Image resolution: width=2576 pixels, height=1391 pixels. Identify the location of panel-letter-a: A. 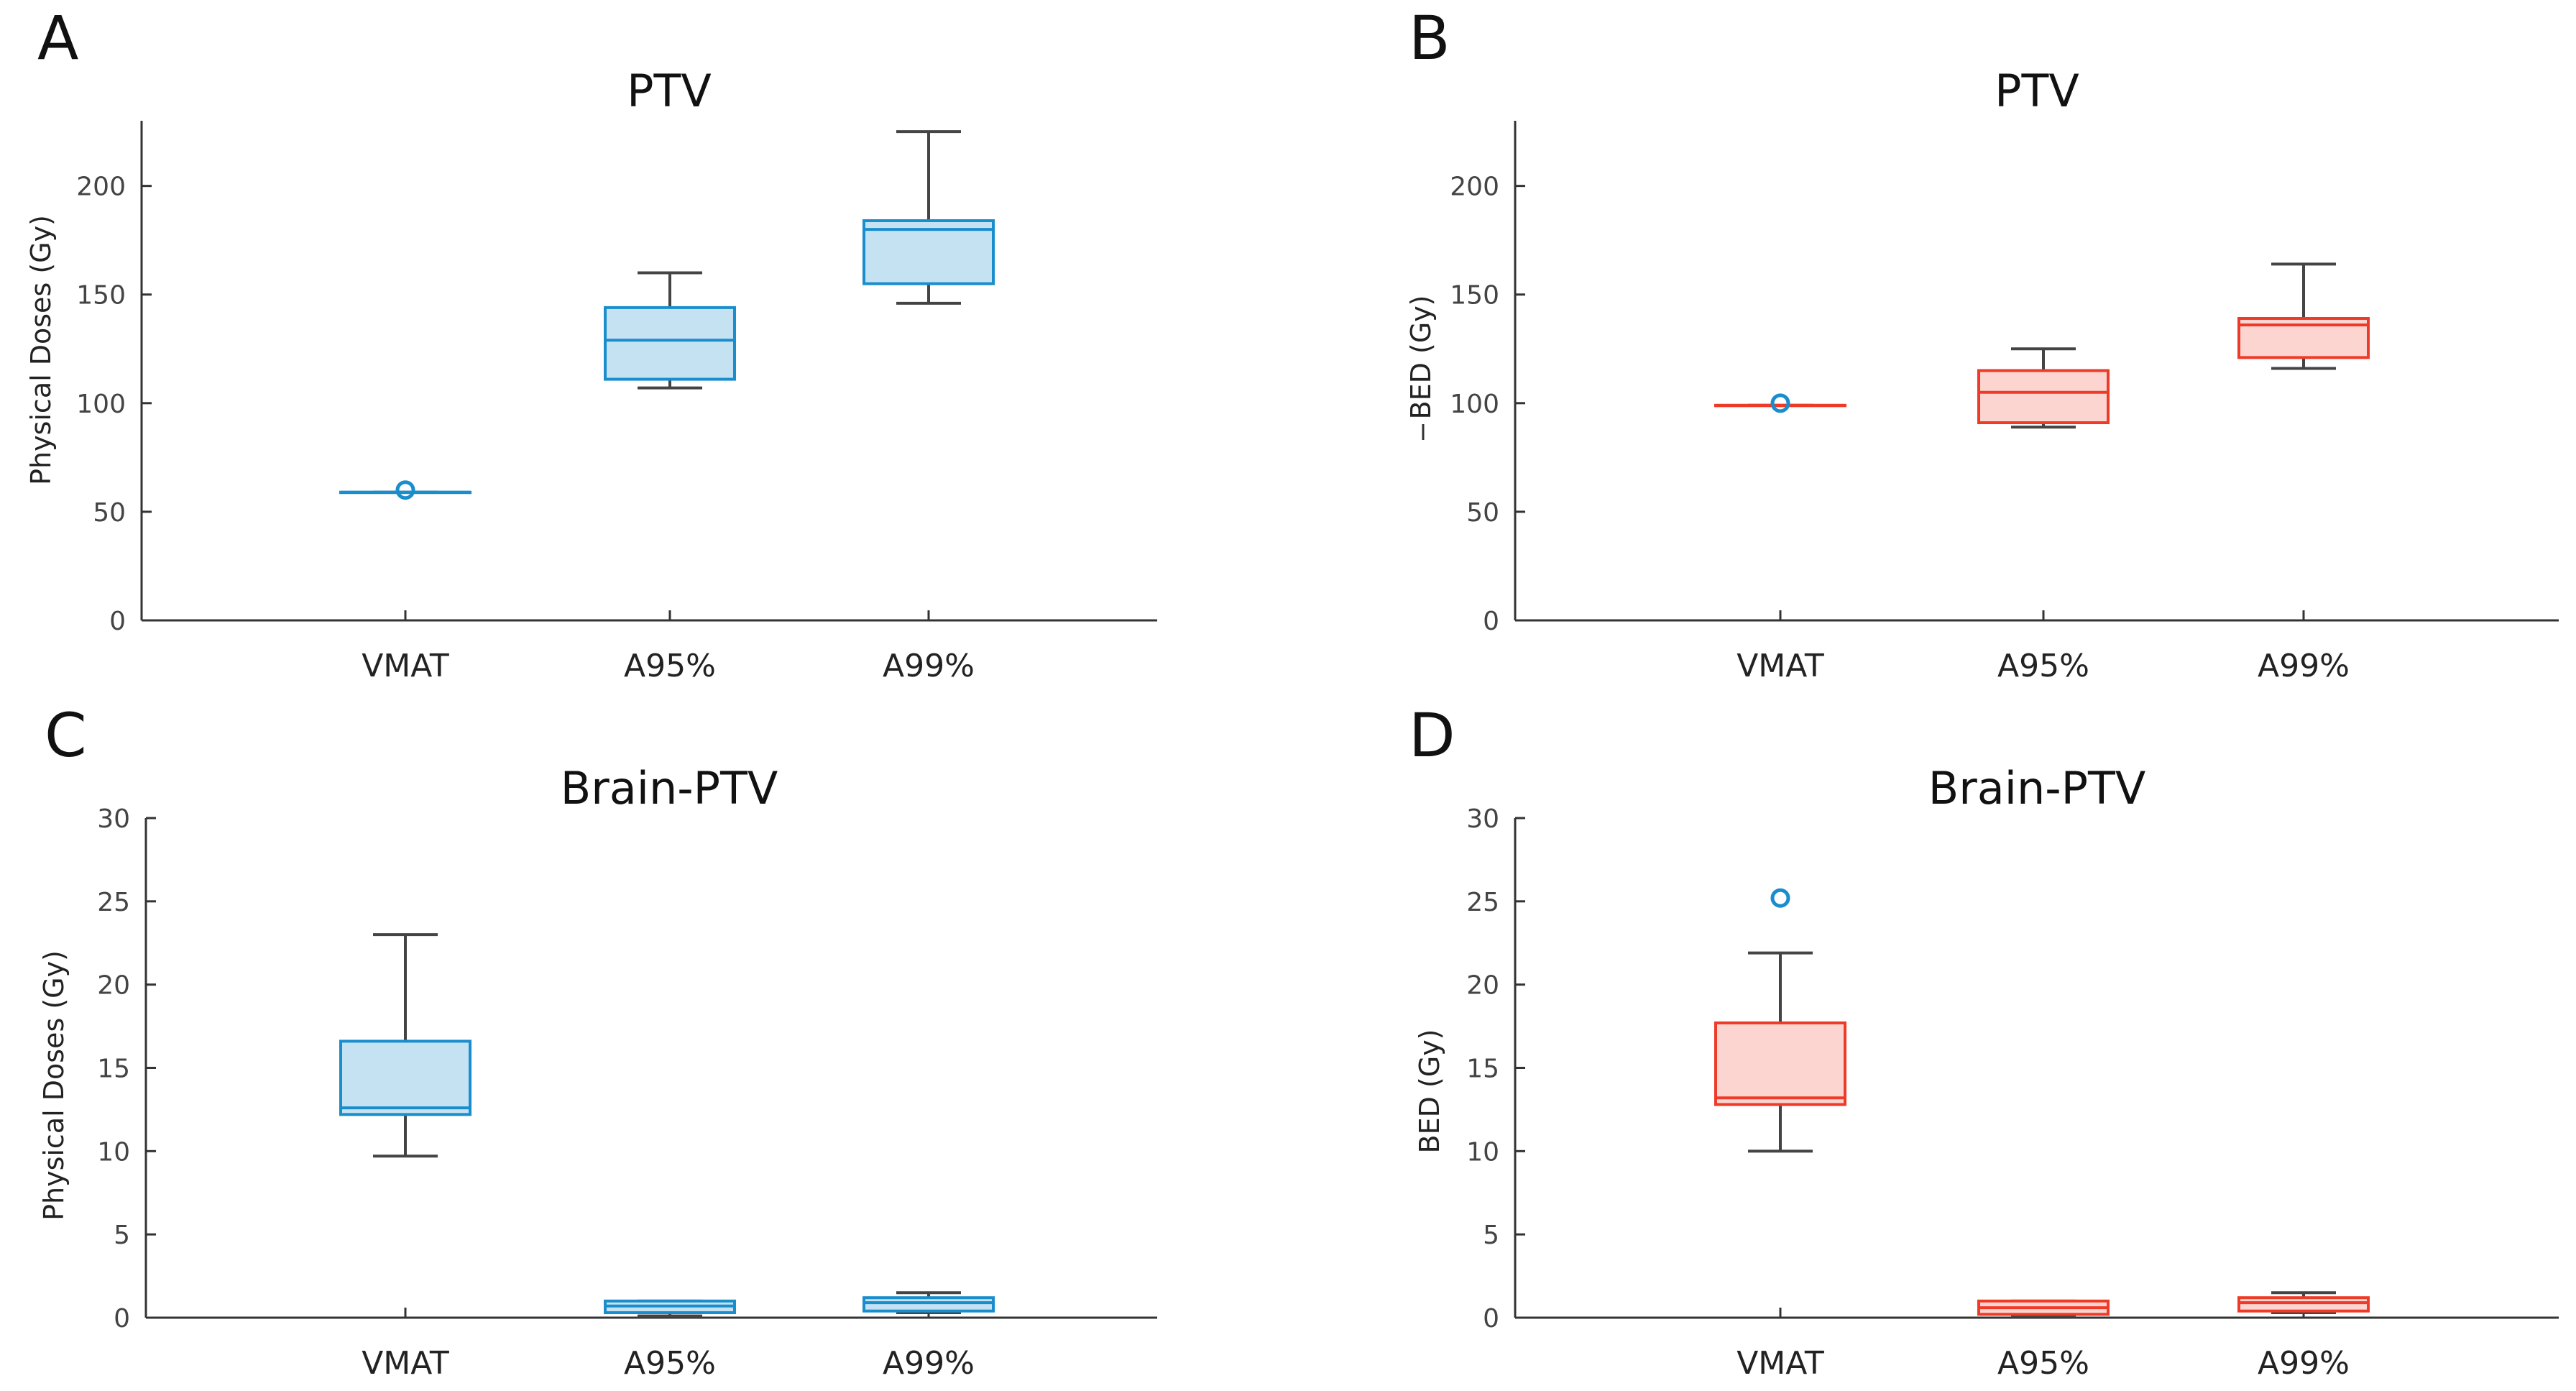
(57, 38).